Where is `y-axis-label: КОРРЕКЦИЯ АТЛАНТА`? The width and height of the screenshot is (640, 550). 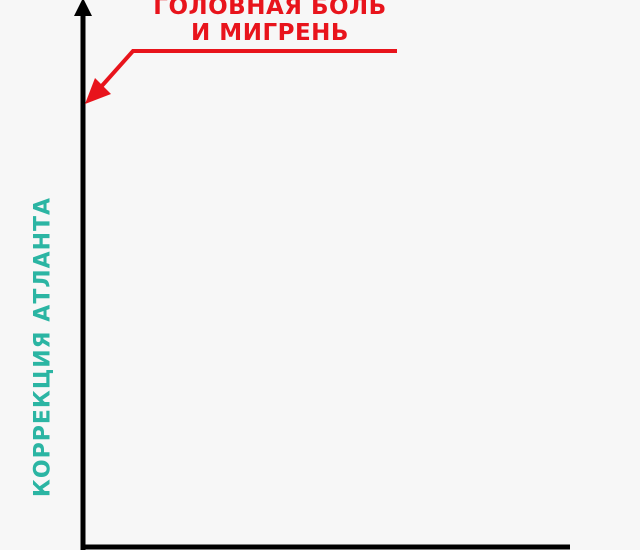 y-axis-label: КОРРЕКЦИЯ АТЛАНТА is located at coordinates (43, 347).